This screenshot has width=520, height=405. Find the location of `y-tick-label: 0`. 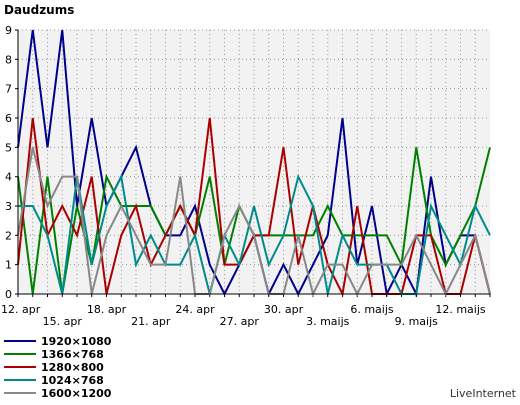

y-tick-label: 0 is located at coordinates (8, 294).